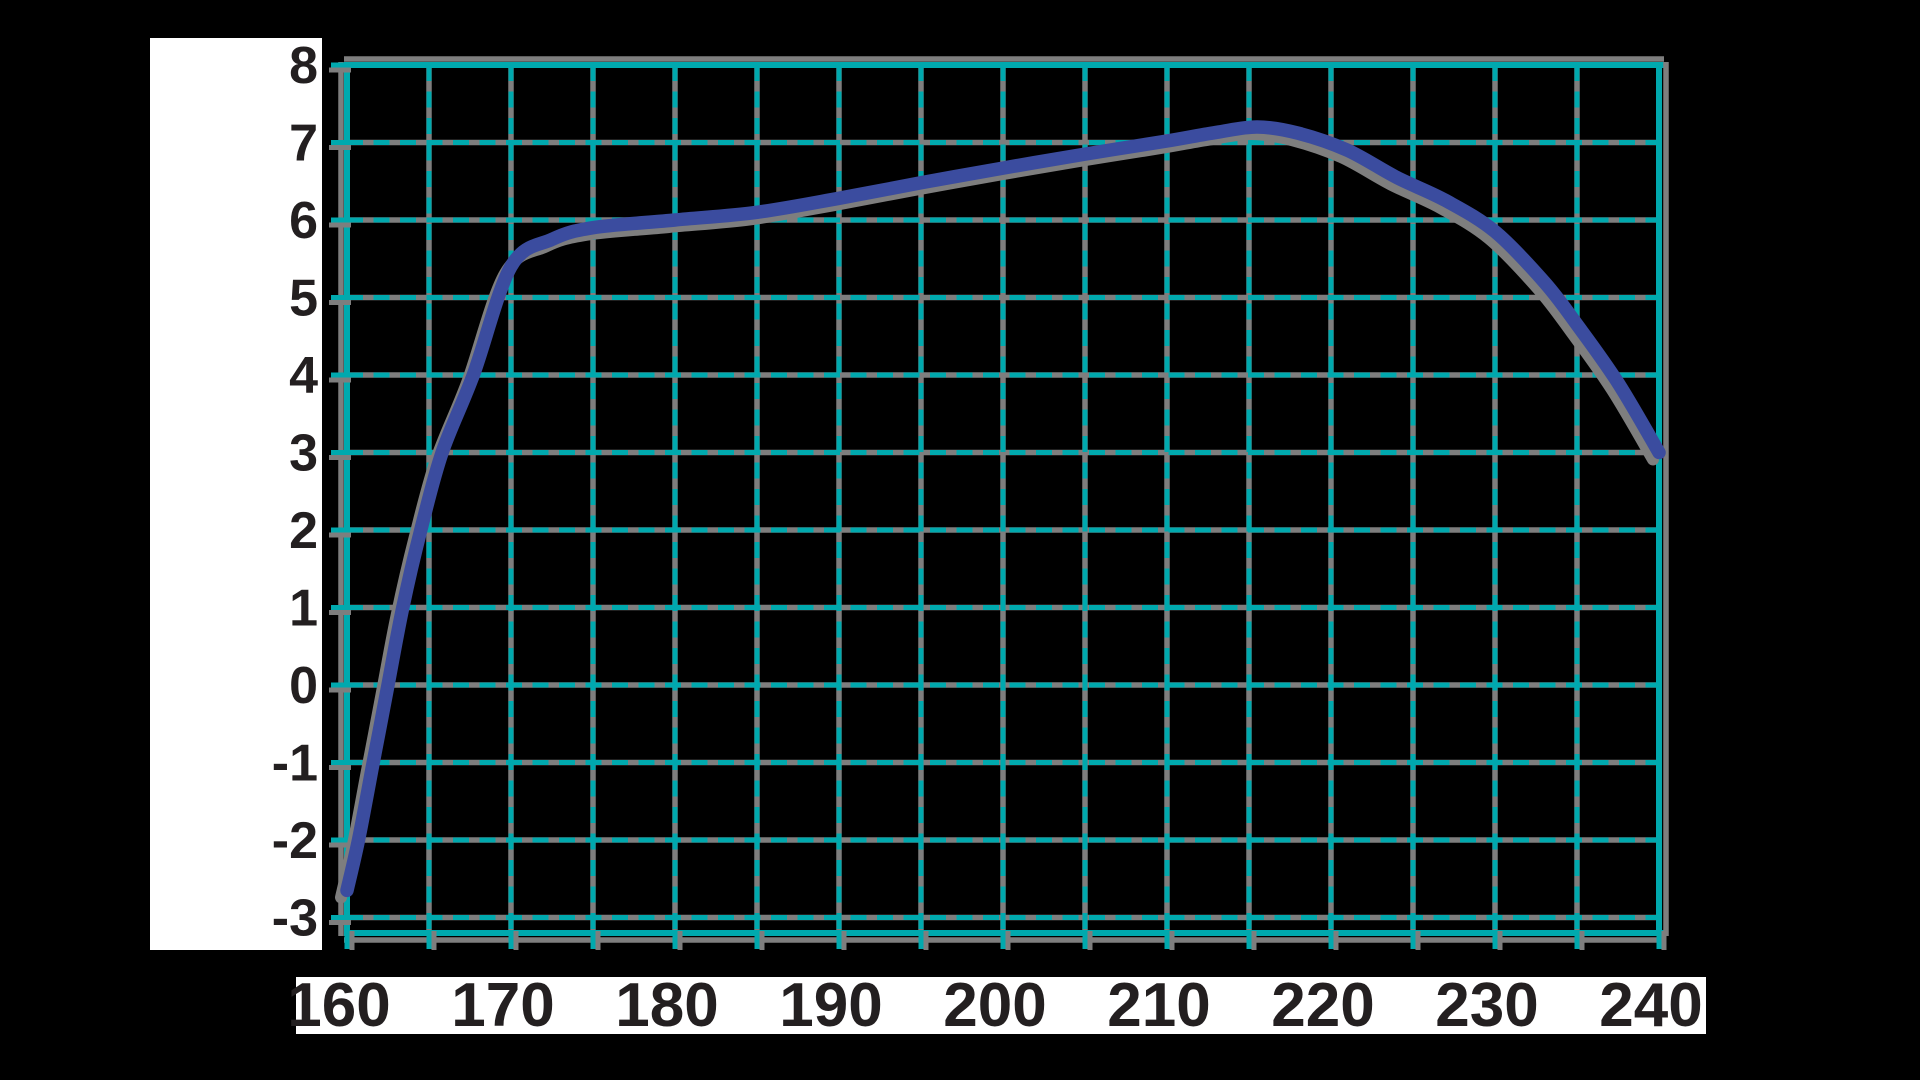 The width and height of the screenshot is (1920, 1080). I want to click on x-tick-label: 160, so click(338, 1005).